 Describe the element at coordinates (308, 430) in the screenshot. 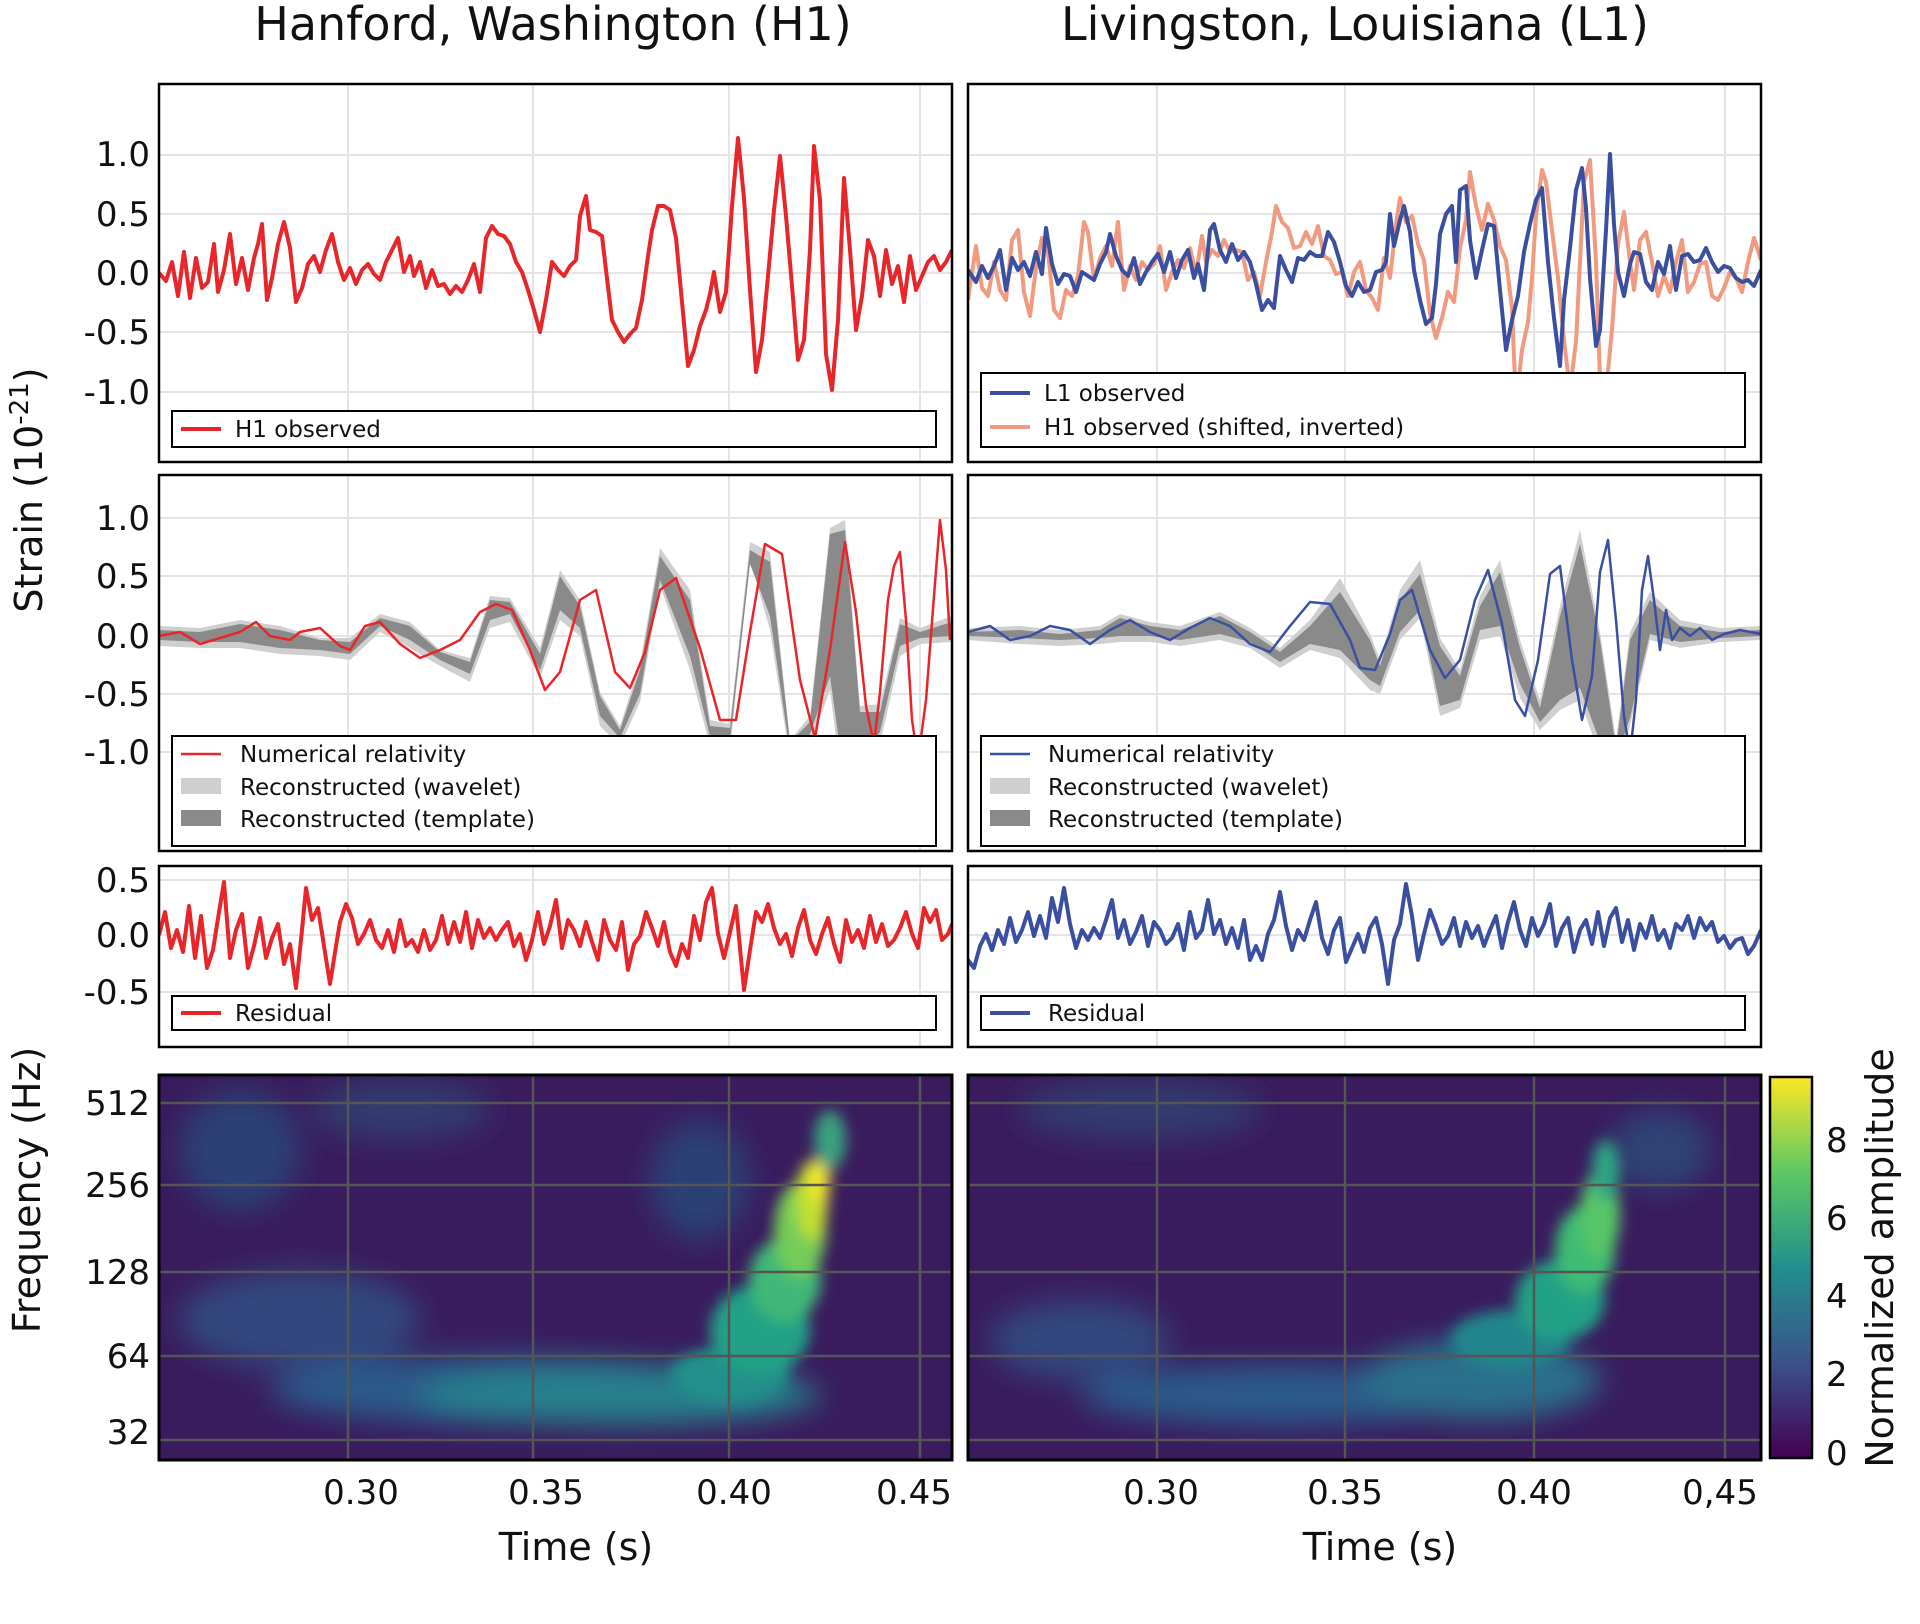

I see `legend-label-h1-observed: H1 observed` at that location.